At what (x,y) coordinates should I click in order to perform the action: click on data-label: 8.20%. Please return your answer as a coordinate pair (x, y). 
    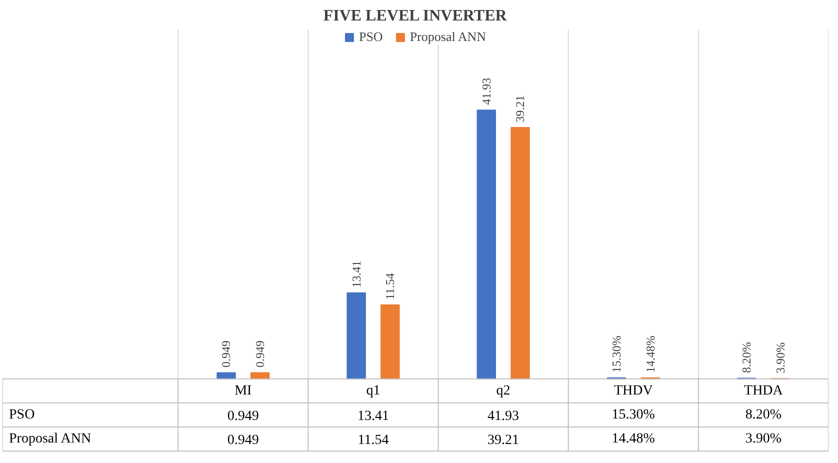
    Looking at the image, I should click on (763, 414).